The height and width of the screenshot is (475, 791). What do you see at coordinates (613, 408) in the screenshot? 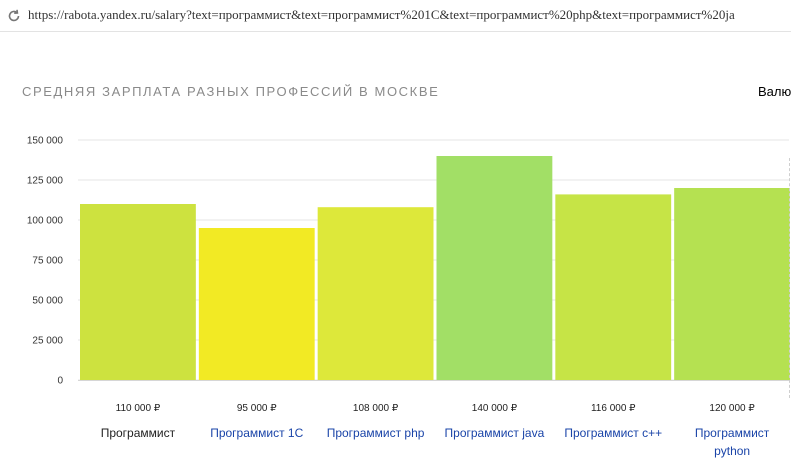
I see `bar-value-label: 116 000 ₽` at bounding box center [613, 408].